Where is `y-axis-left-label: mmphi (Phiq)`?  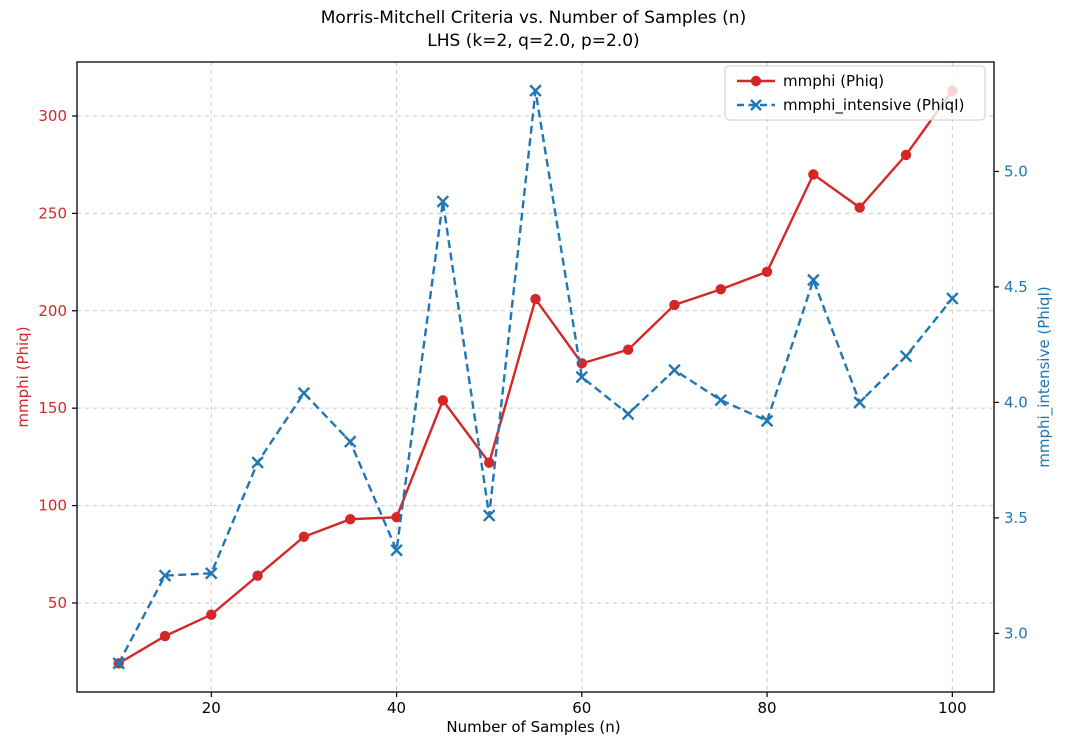
y-axis-left-label: mmphi (Phiq) is located at coordinates (23, 377).